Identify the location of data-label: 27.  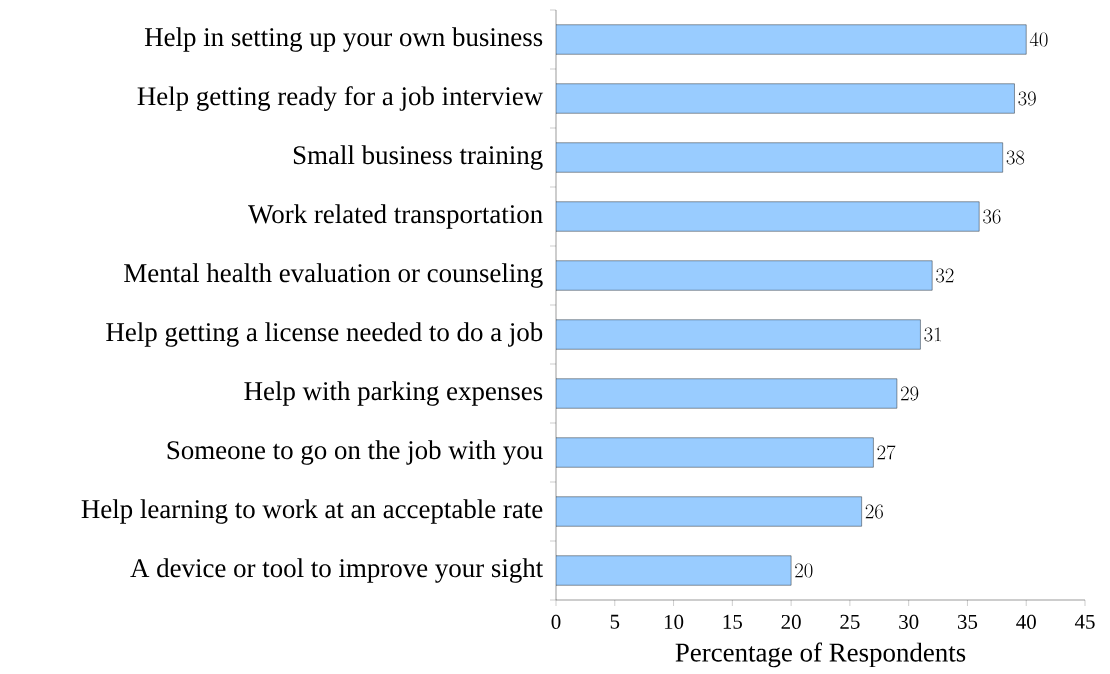
(886, 452).